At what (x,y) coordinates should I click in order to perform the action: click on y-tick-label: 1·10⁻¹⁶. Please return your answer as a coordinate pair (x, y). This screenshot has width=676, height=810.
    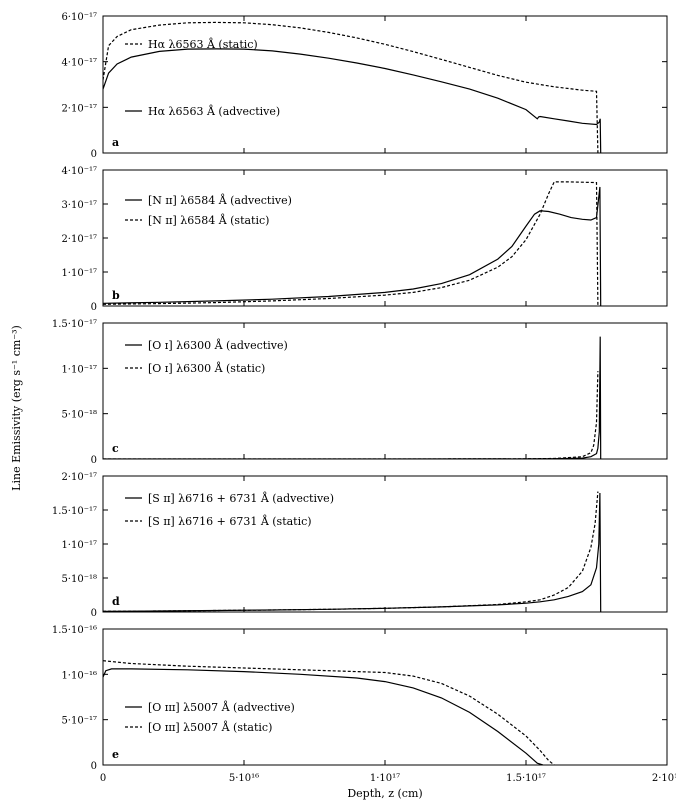
    Looking at the image, I should click on (79, 675).